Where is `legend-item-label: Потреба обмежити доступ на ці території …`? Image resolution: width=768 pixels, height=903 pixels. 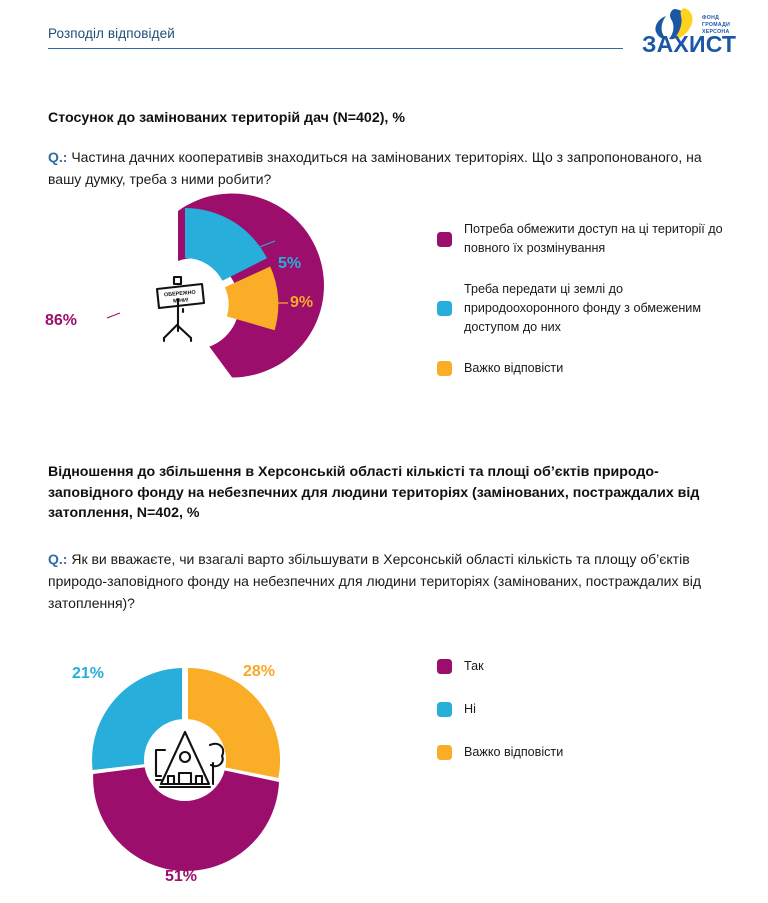 legend-item-label: Потреба обмежити доступ на ці території … is located at coordinates (593, 238).